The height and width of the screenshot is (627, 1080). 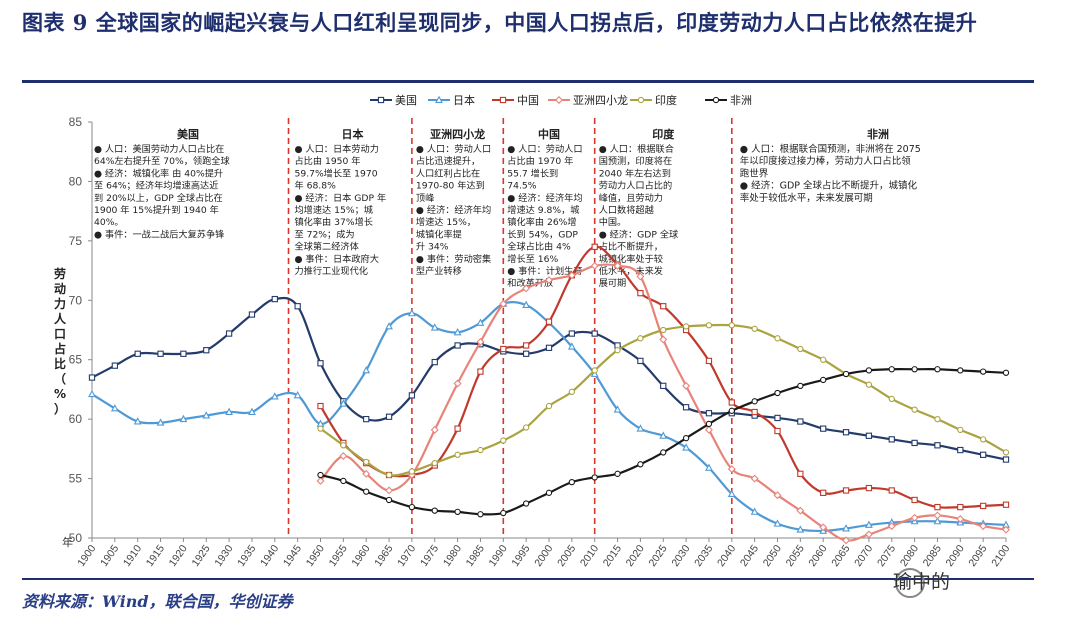 I want to click on annotation-line: 长到 54%，GDP, so click(x=542, y=234).